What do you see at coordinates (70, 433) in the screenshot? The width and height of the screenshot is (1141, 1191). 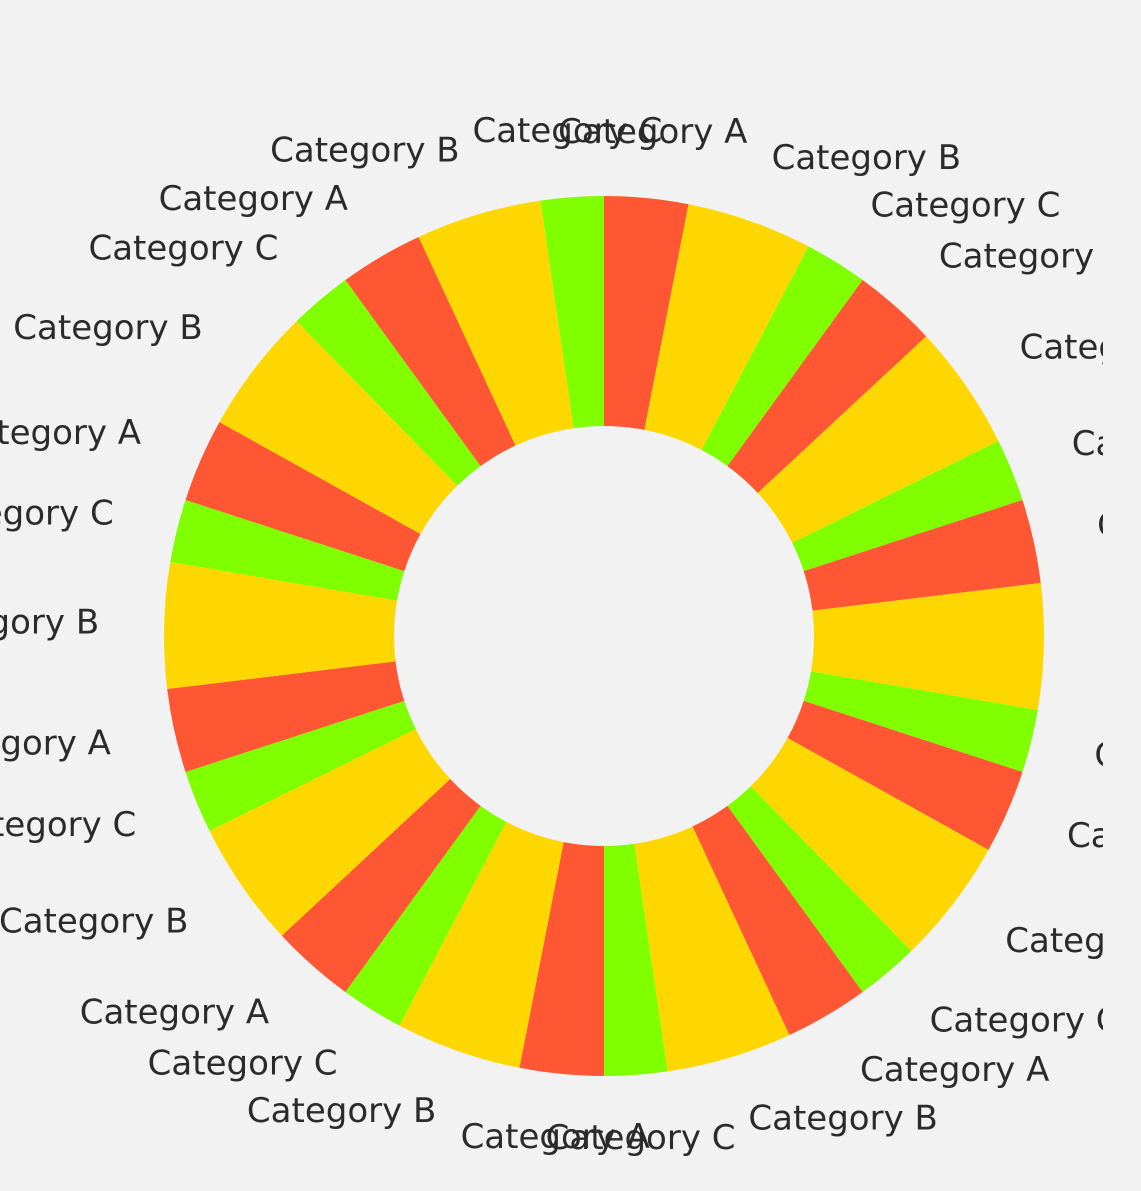 I see `slice-label-25: Category A` at bounding box center [70, 433].